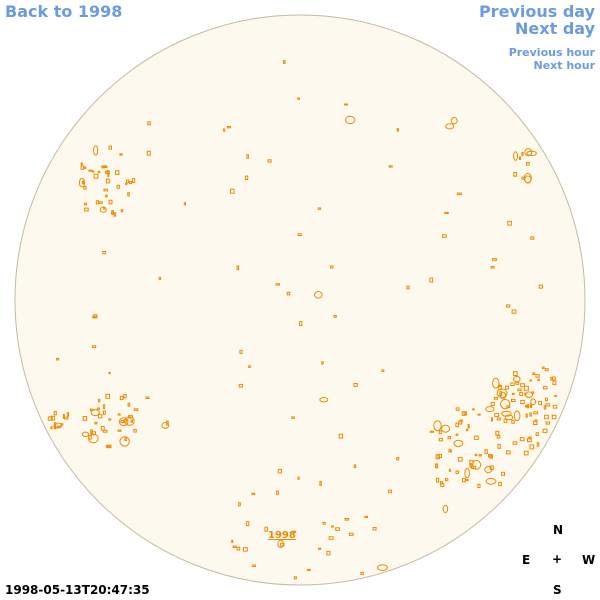  Describe the element at coordinates (555, 28) in the screenshot. I see `next-day-link: Next day` at that location.